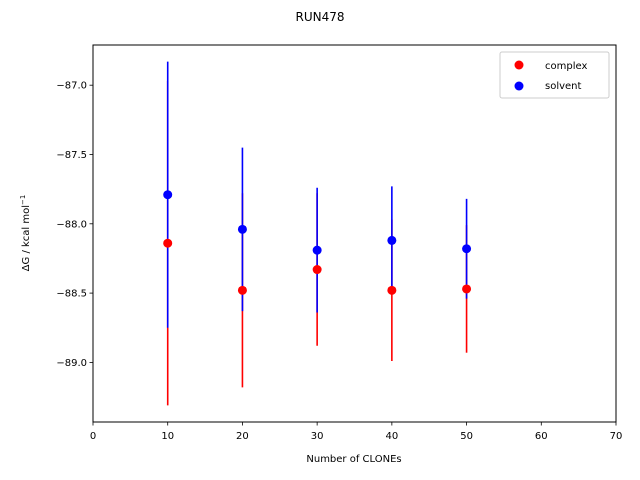  Describe the element at coordinates (563, 86) in the screenshot. I see `legend-label-solvent: solvent` at that location.